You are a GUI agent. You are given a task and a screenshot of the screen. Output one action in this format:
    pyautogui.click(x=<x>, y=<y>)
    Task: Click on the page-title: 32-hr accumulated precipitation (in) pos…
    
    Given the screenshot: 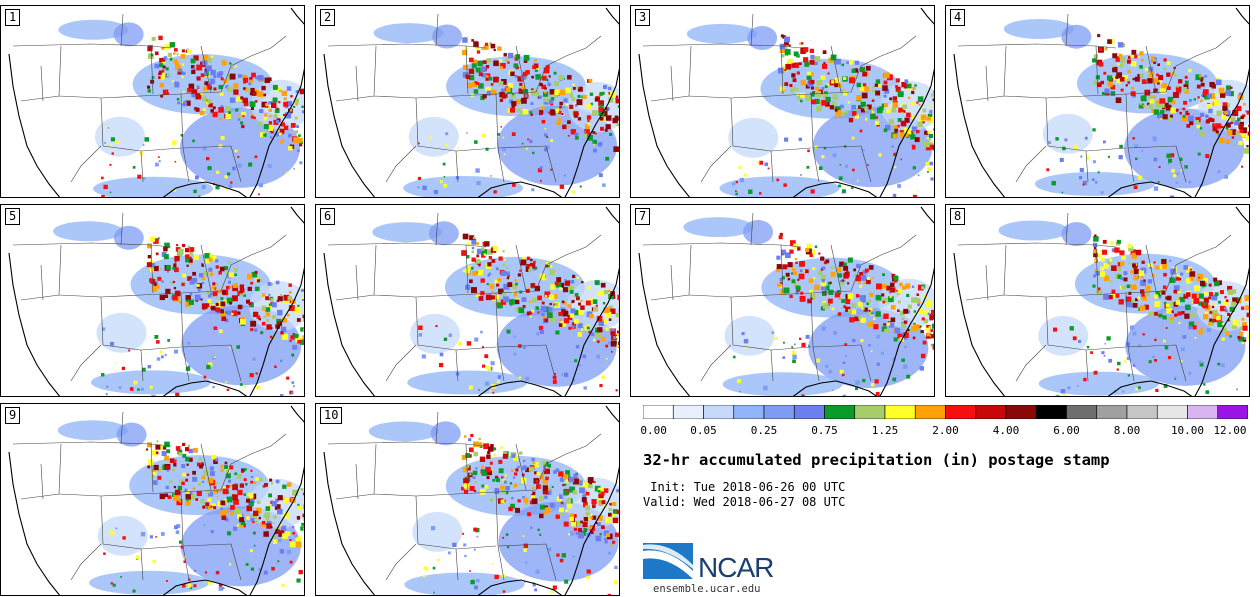 What is the action you would take?
    pyautogui.click(x=876, y=460)
    